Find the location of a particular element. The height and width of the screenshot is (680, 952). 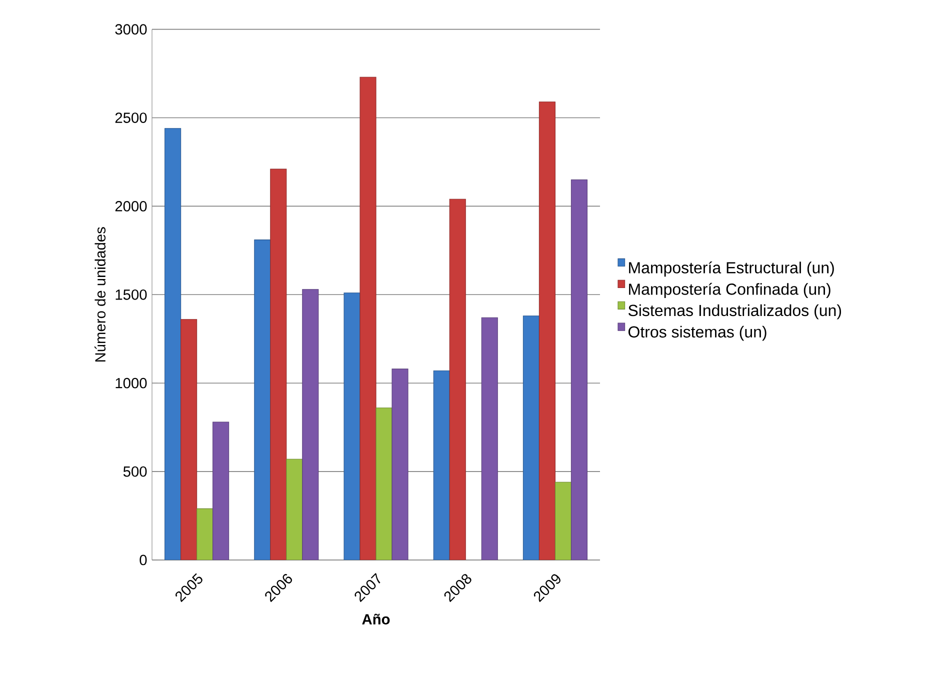

y-tick-label: 1500 is located at coordinates (131, 294).